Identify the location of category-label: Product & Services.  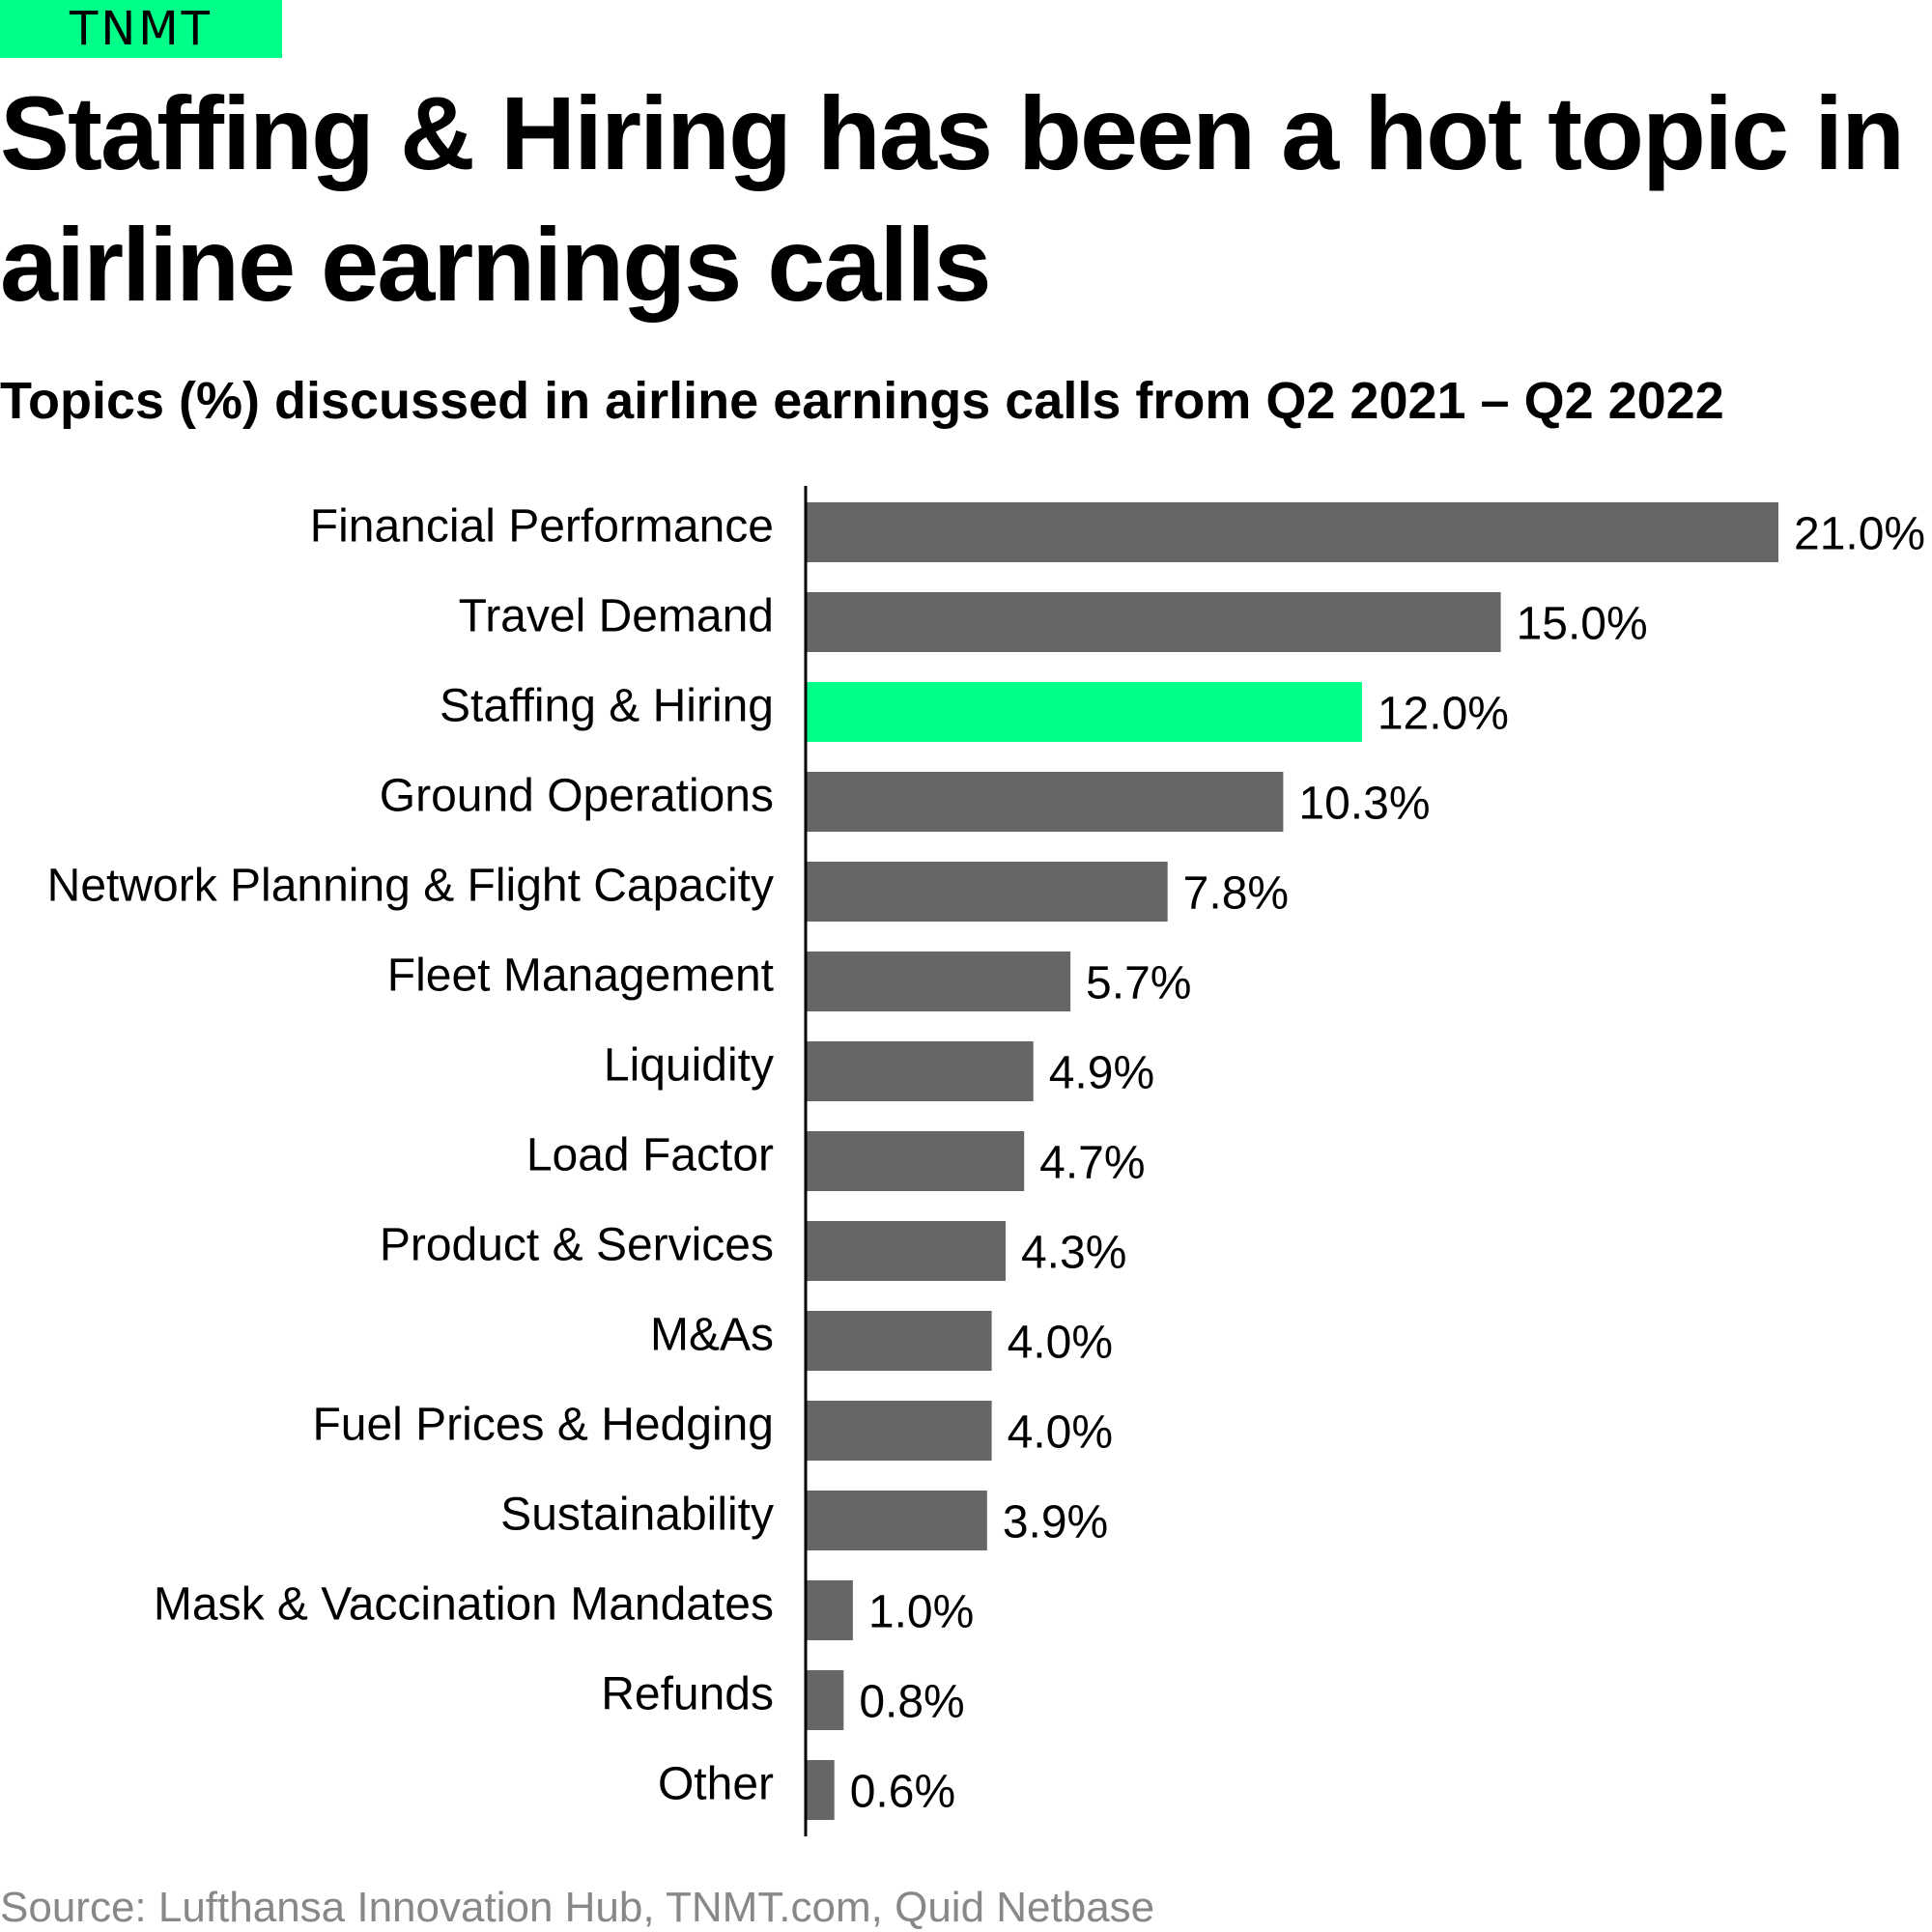
(577, 1245).